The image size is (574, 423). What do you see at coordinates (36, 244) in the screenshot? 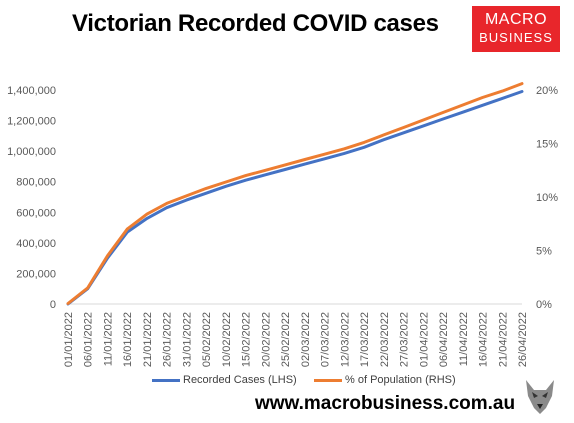
I see `y-left-tick-label: 400,000` at bounding box center [36, 244].